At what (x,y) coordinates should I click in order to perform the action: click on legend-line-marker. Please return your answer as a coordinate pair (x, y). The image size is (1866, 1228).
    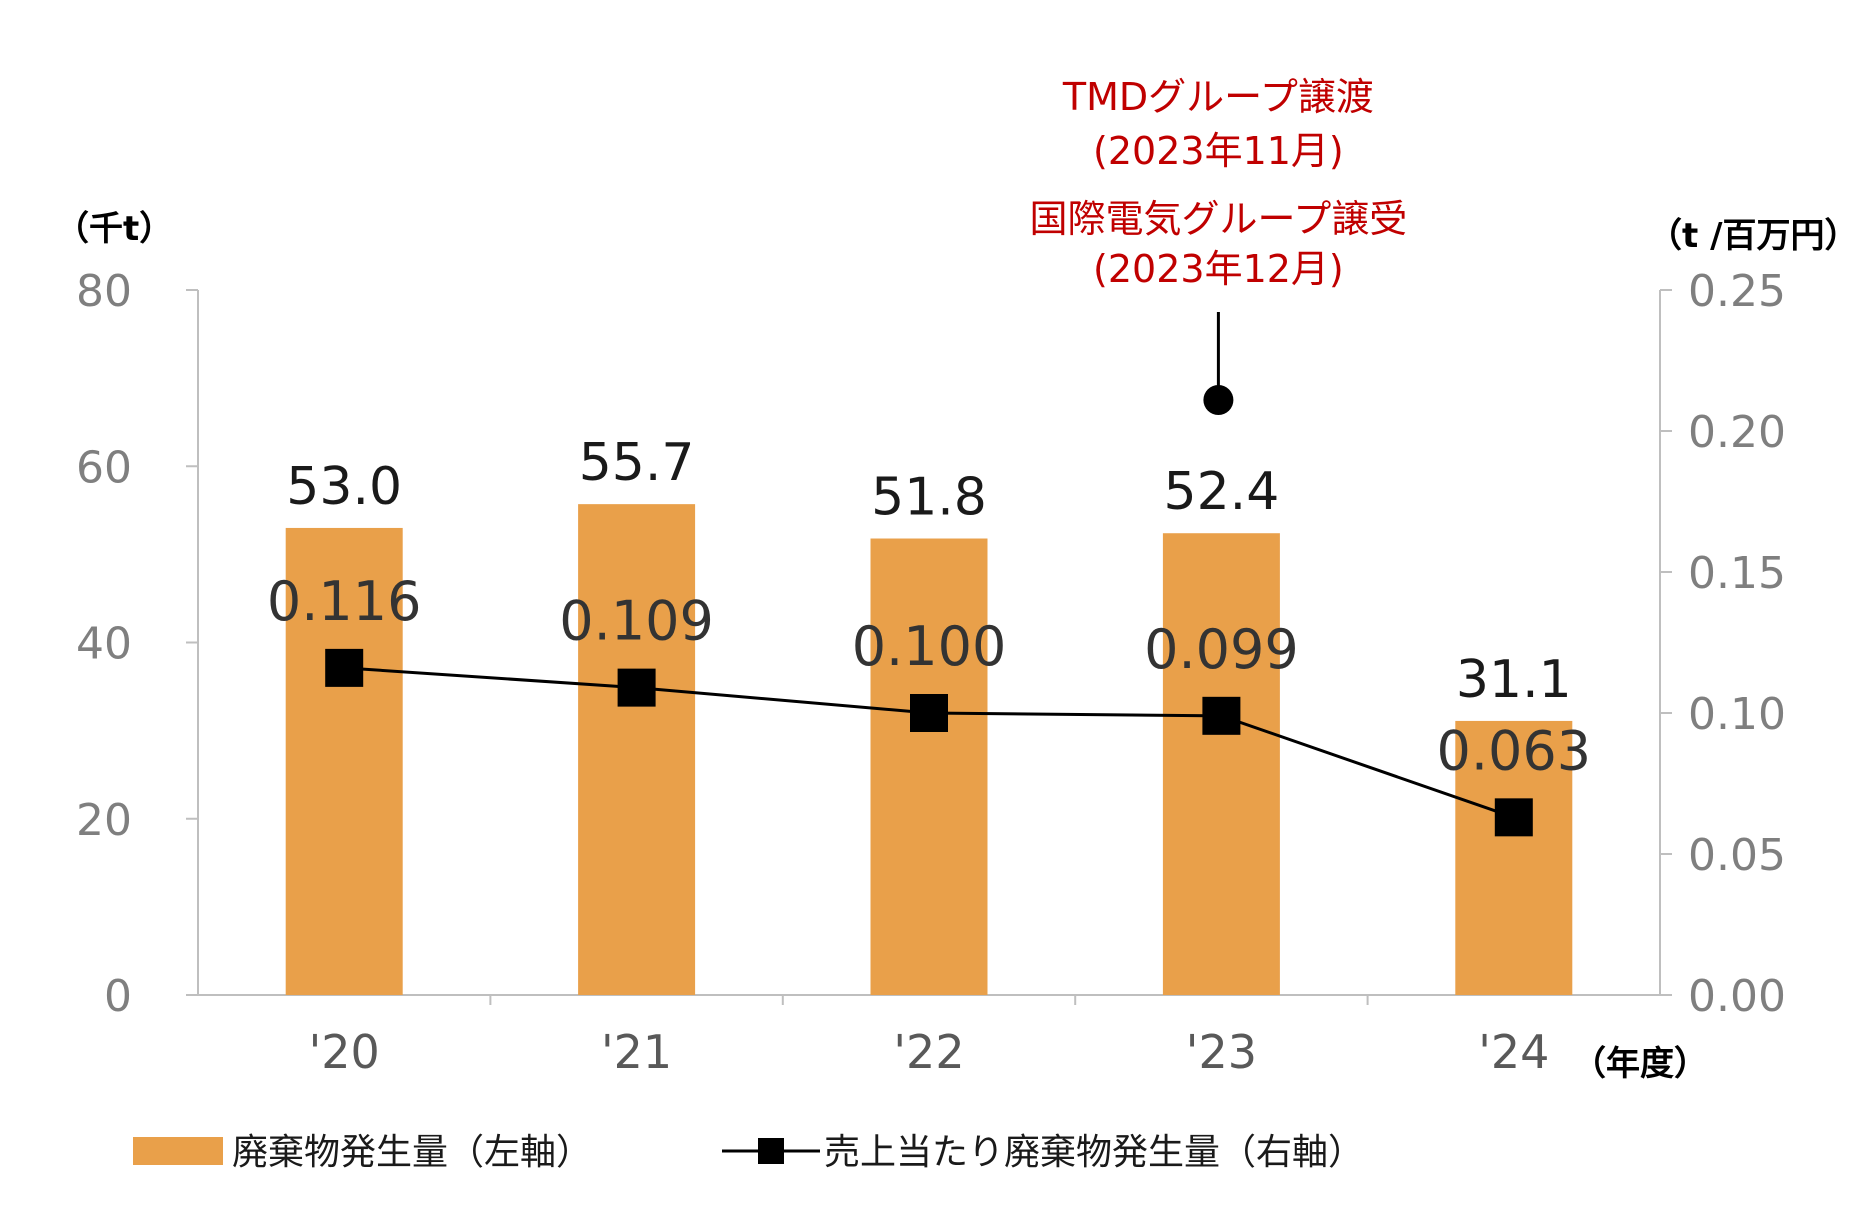
    Looking at the image, I should click on (771, 1151).